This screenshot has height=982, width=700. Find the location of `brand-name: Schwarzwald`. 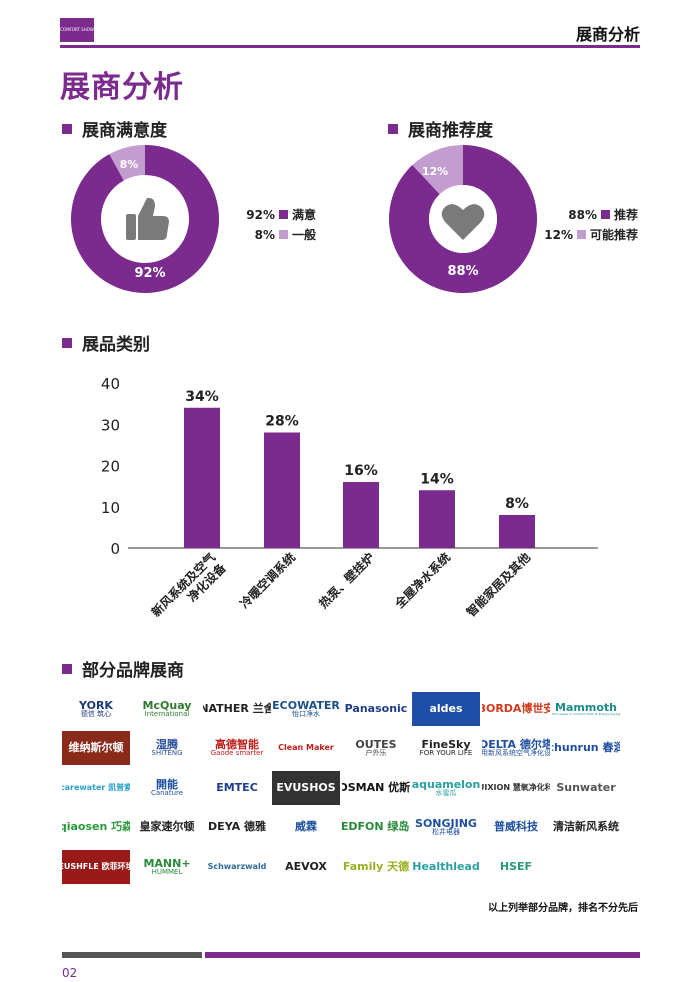

brand-name: Schwarzwald is located at coordinates (237, 866).